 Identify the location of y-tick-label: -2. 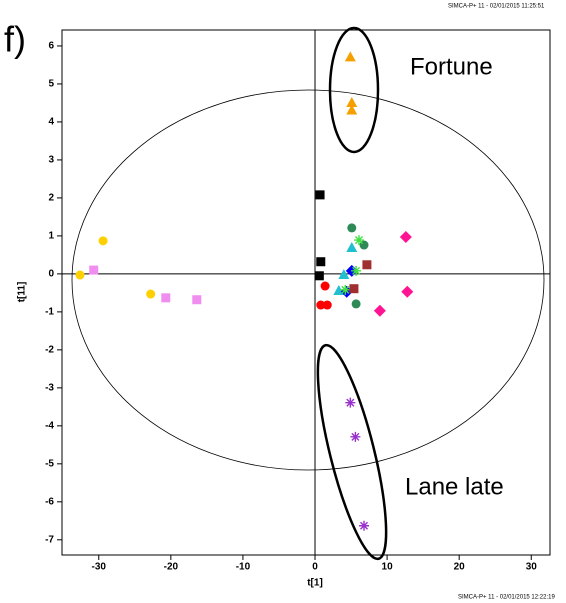
(49, 350).